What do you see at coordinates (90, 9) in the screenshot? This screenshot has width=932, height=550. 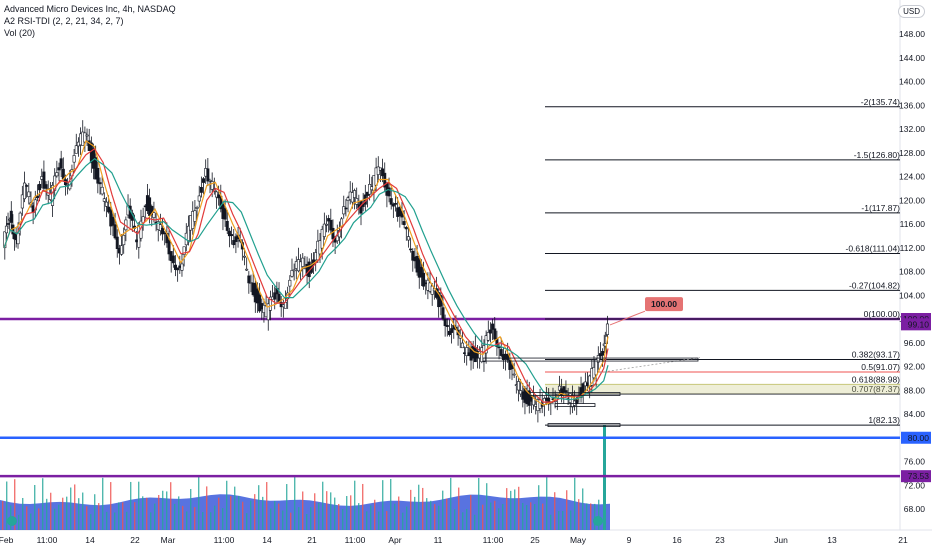 I see `symbol-title: Advanced Micro Devices Inc, 4h, NASDAQ` at bounding box center [90, 9].